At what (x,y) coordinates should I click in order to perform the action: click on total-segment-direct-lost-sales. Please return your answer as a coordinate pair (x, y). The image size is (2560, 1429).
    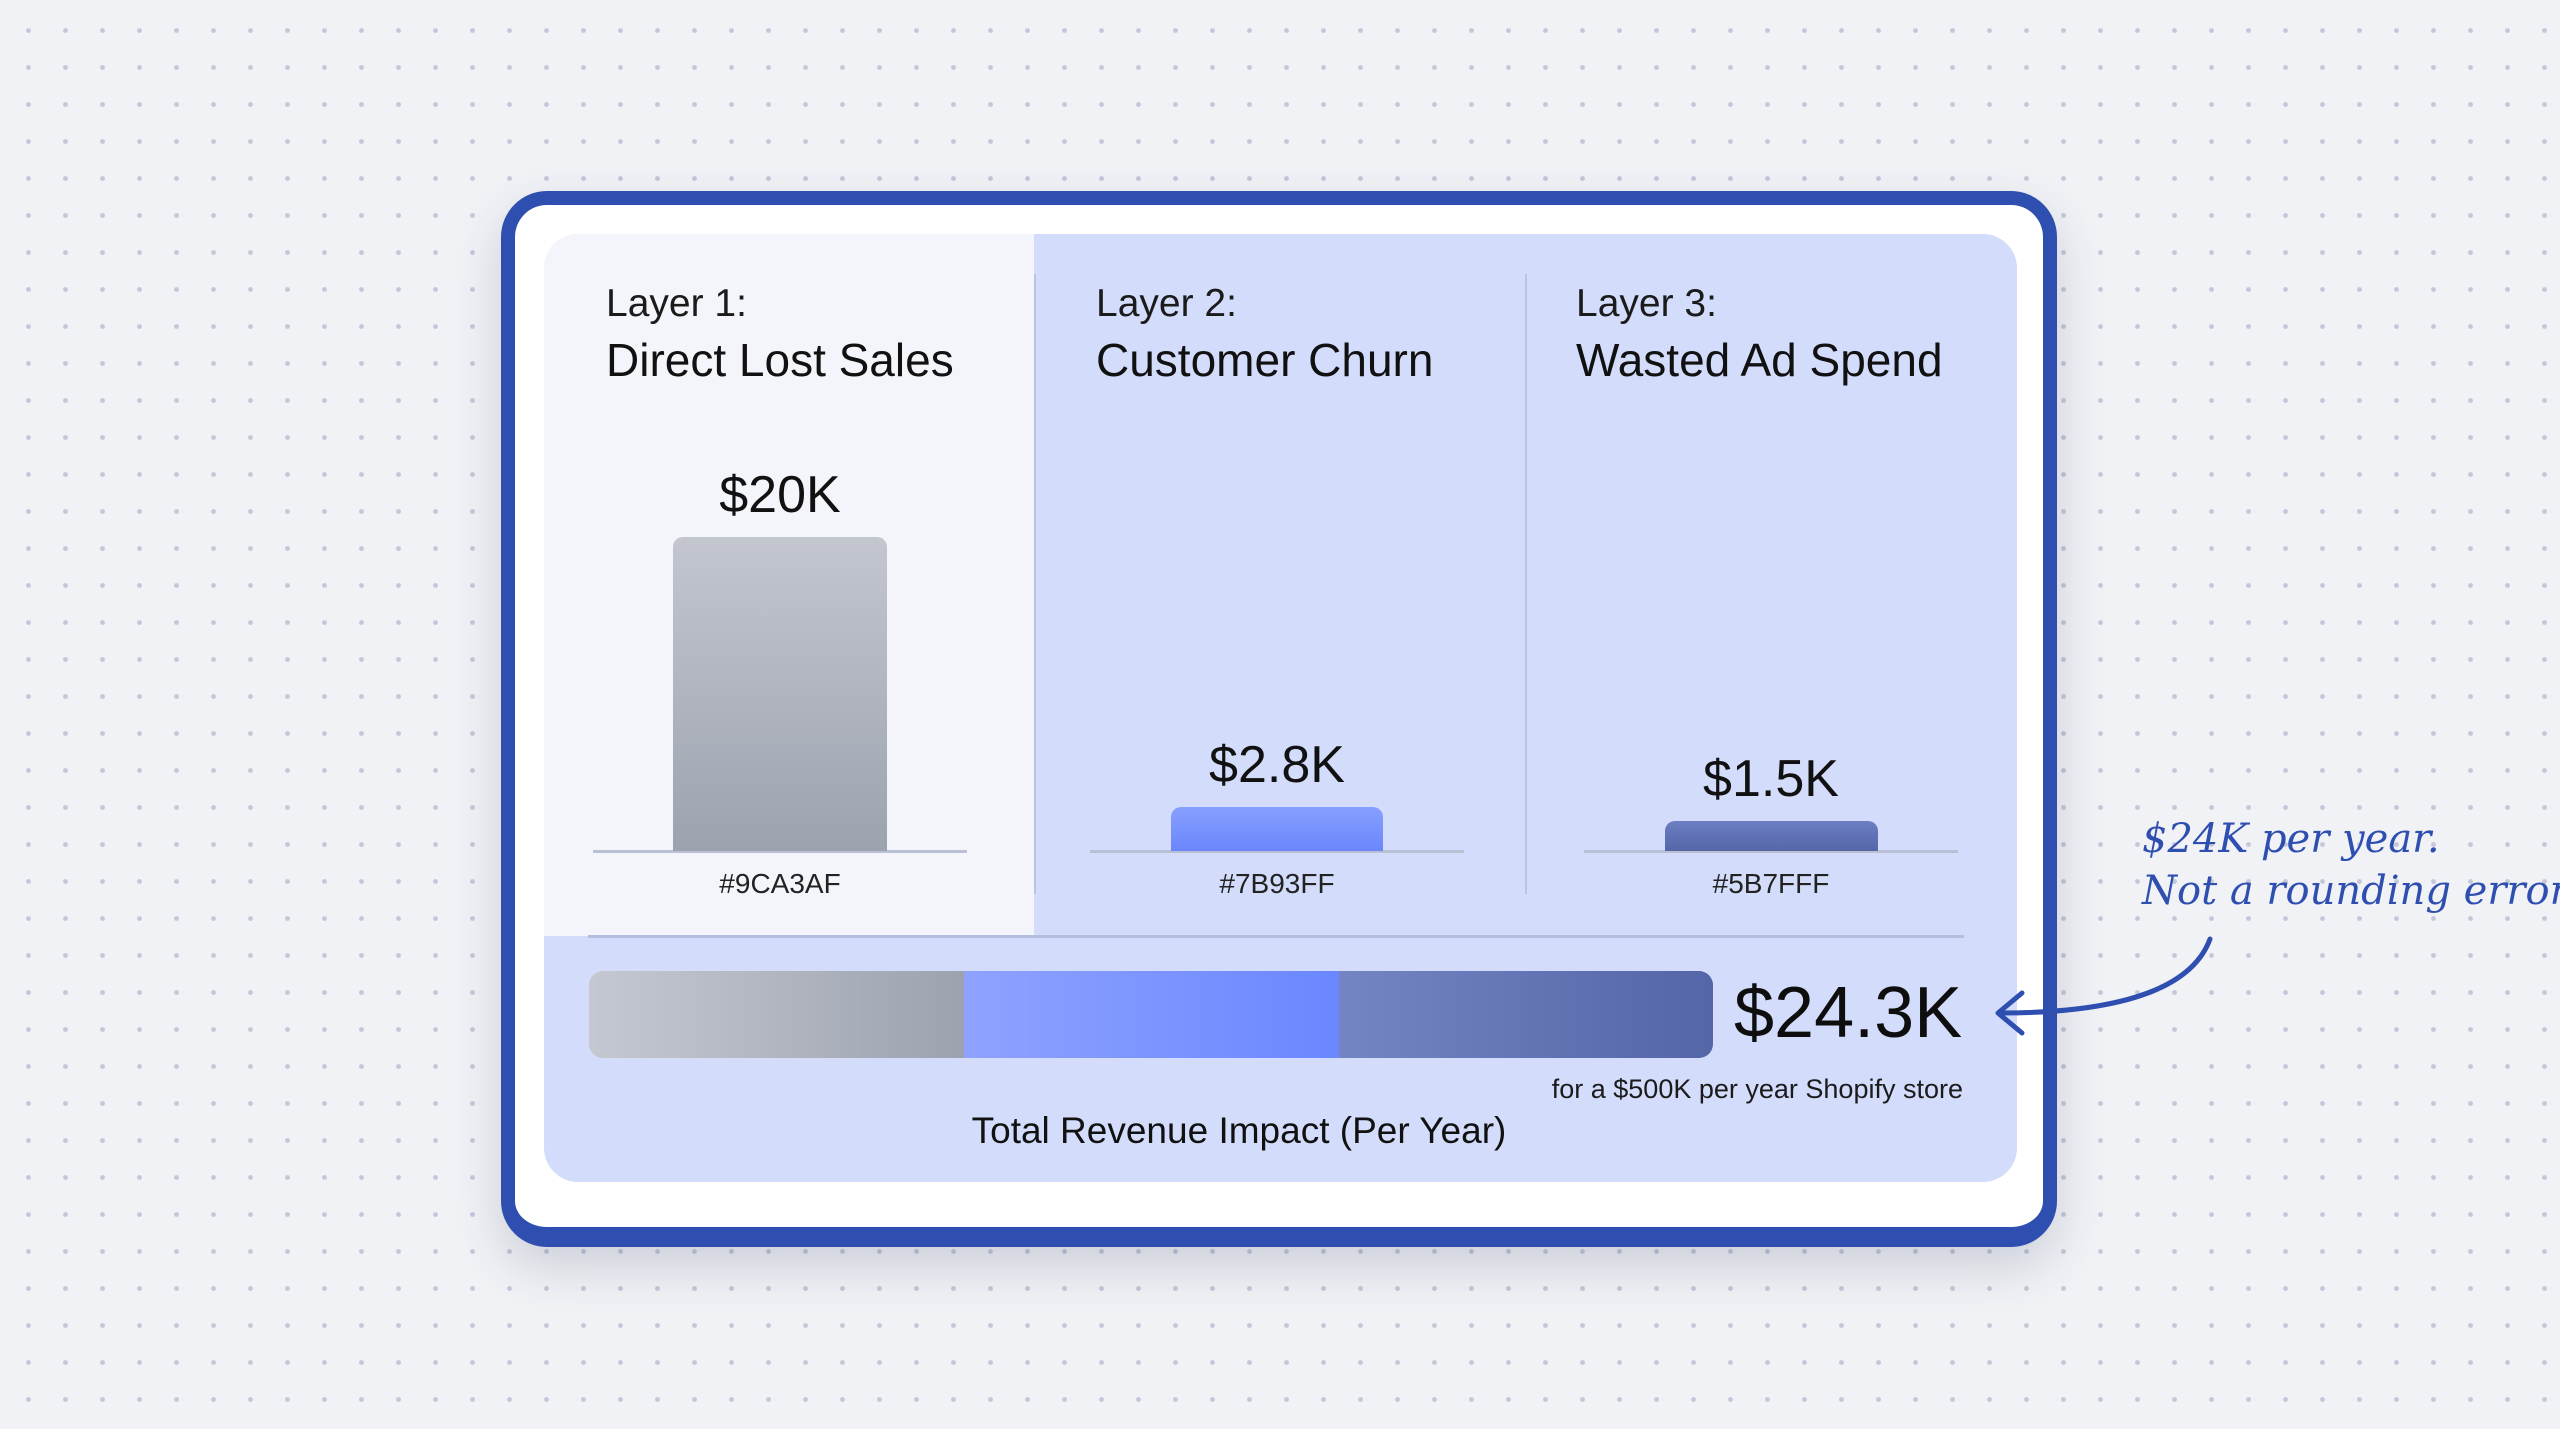
    Looking at the image, I should click on (776, 1014).